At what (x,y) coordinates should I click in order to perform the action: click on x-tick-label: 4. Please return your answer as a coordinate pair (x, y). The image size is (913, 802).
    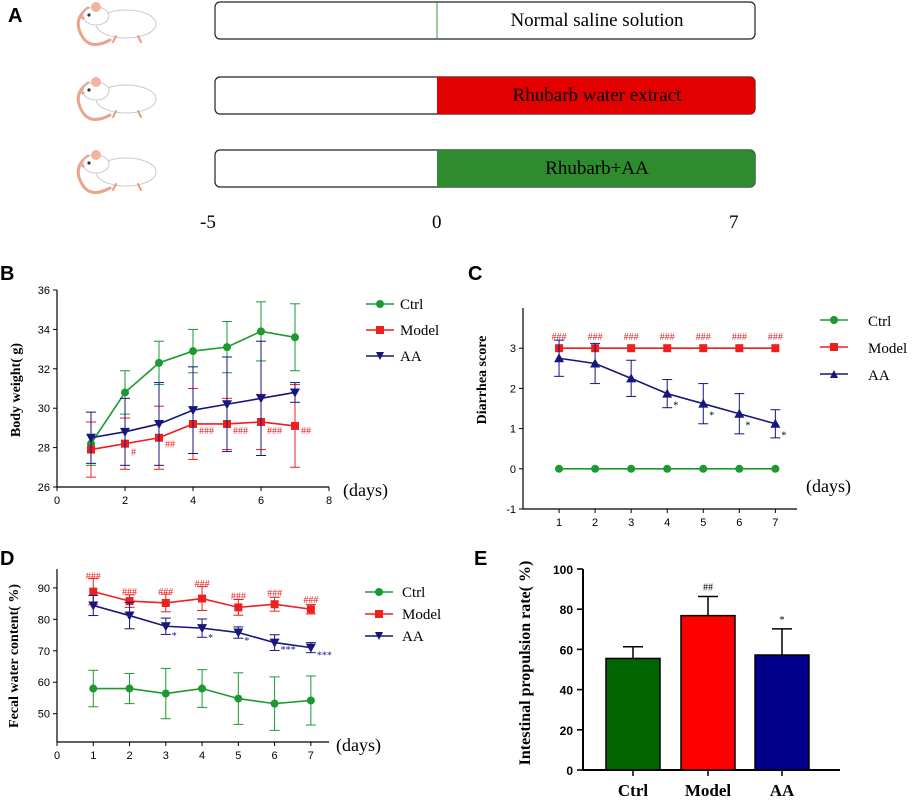
    Looking at the image, I should click on (667, 523).